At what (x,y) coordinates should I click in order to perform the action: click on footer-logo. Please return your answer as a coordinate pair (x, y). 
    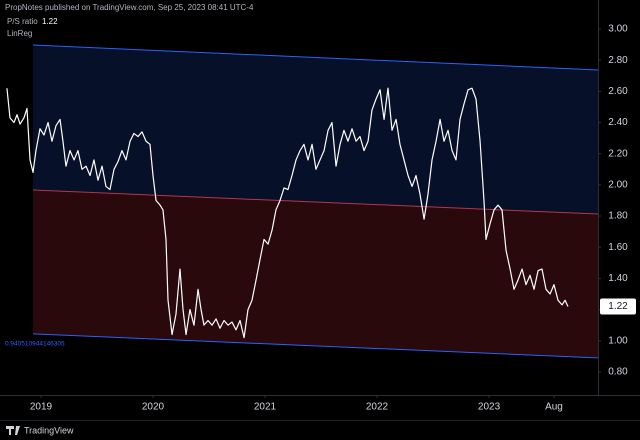
    Looking at the image, I should click on (13, 430).